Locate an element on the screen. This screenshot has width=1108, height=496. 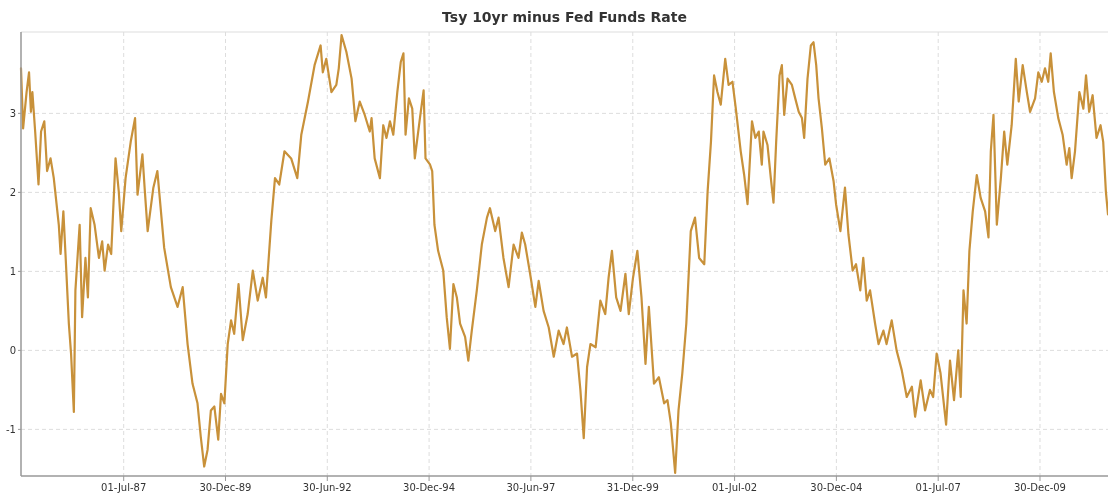
x-tick-label: 01-Jul-07 is located at coordinates (938, 487).